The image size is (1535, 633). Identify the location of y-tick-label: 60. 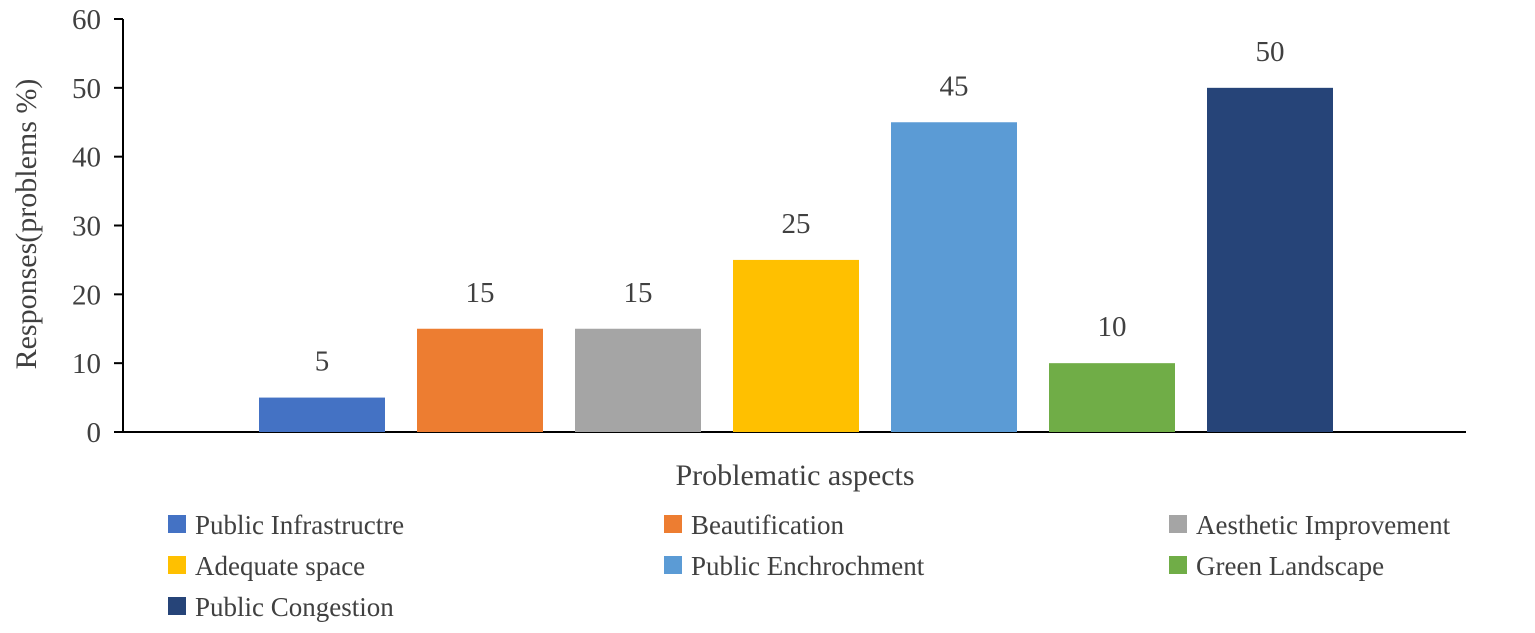
(86, 20).